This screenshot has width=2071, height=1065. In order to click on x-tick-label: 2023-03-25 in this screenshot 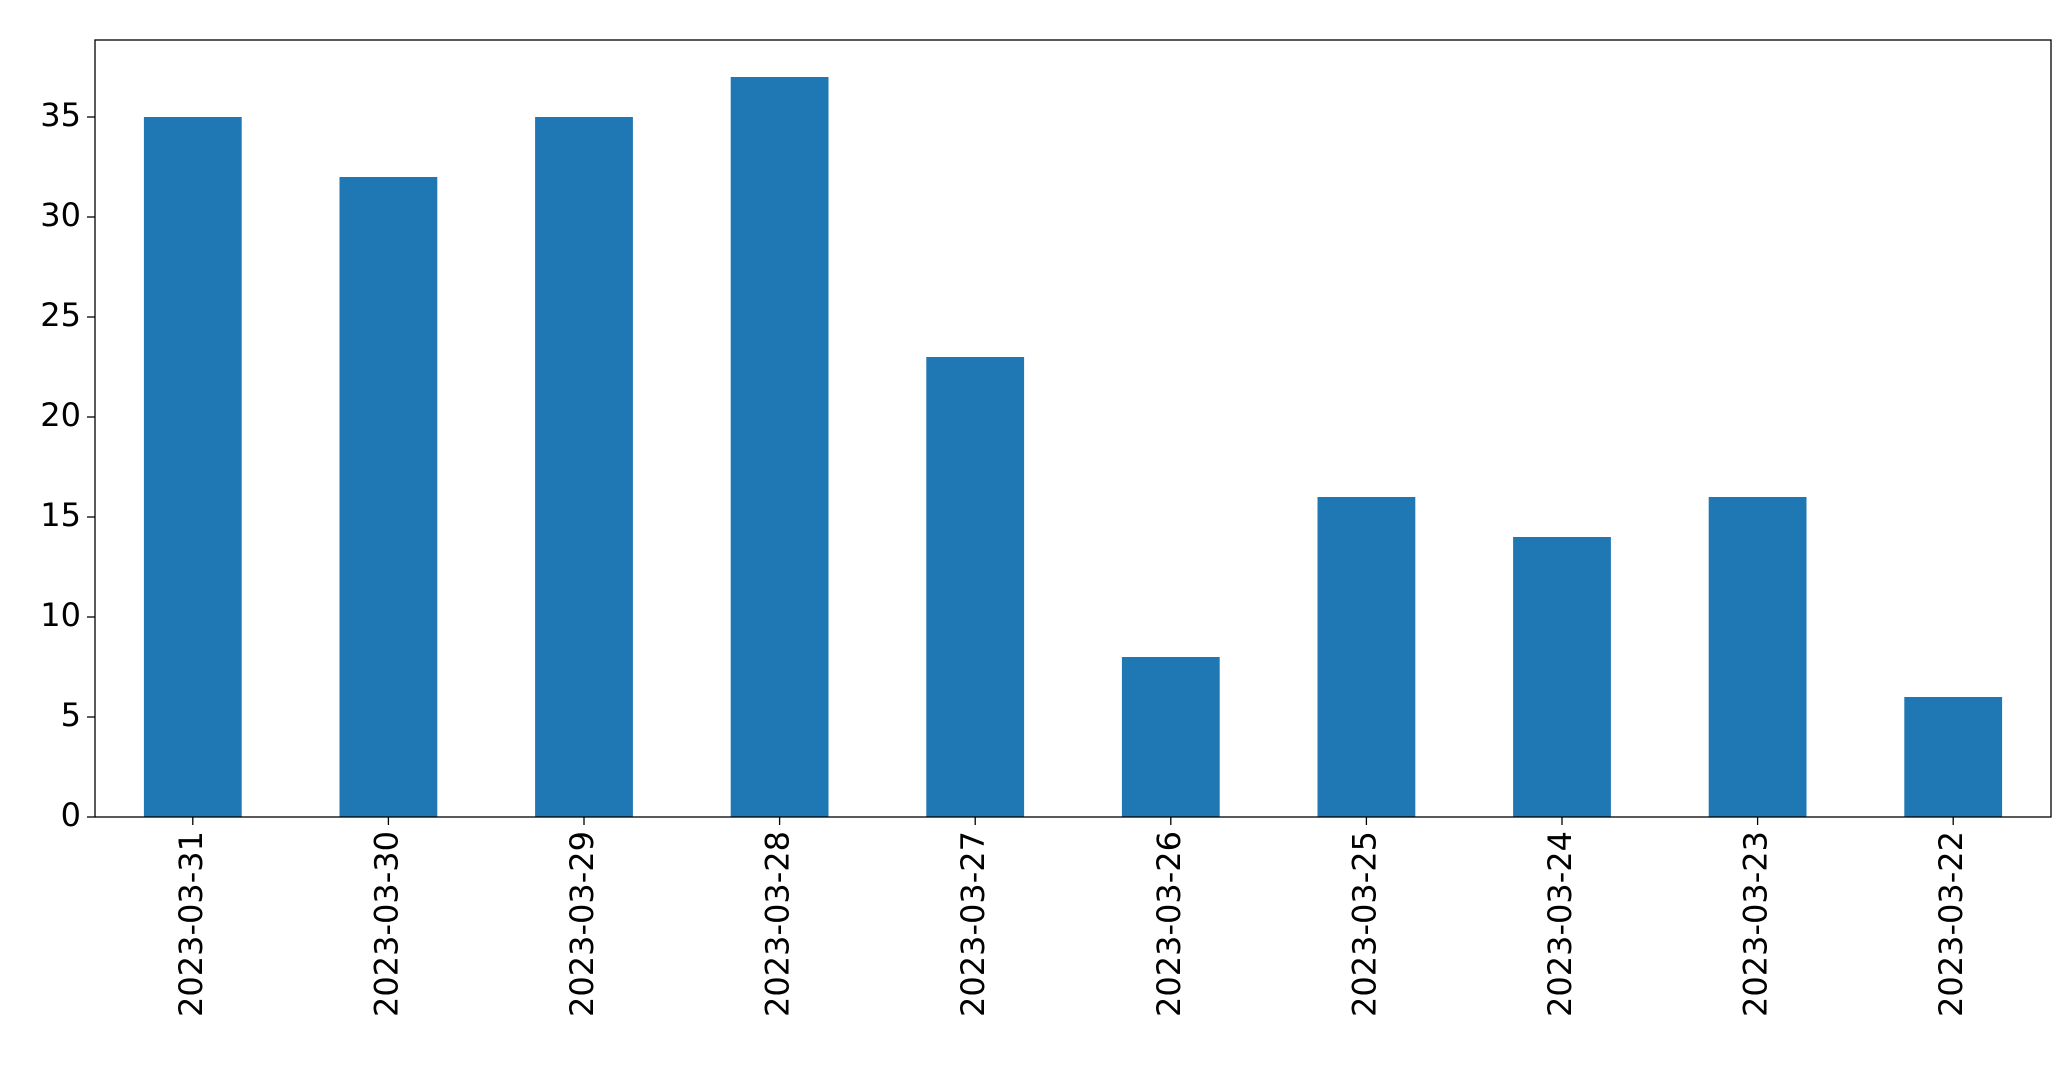, I will do `click(1364, 924)`.